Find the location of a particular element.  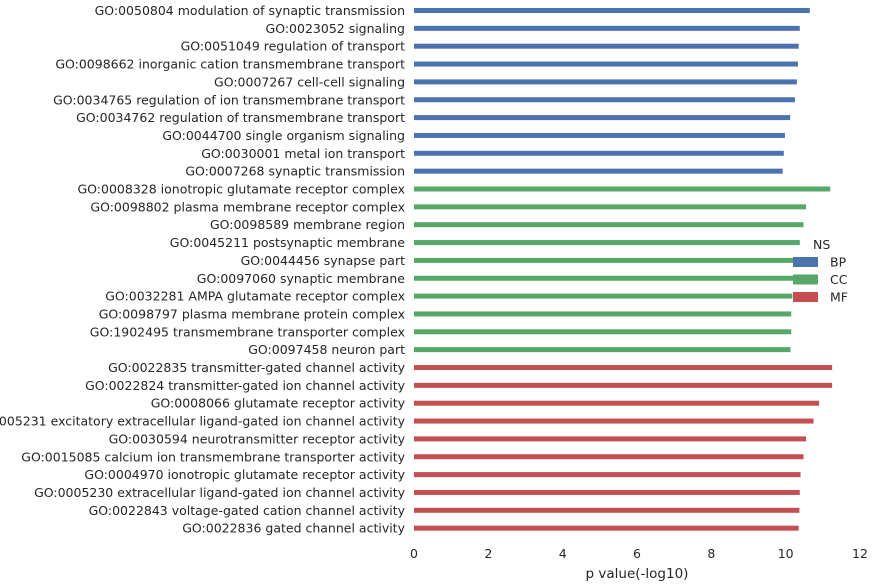

category-label: GO:0023052 signaling is located at coordinates (335, 28).